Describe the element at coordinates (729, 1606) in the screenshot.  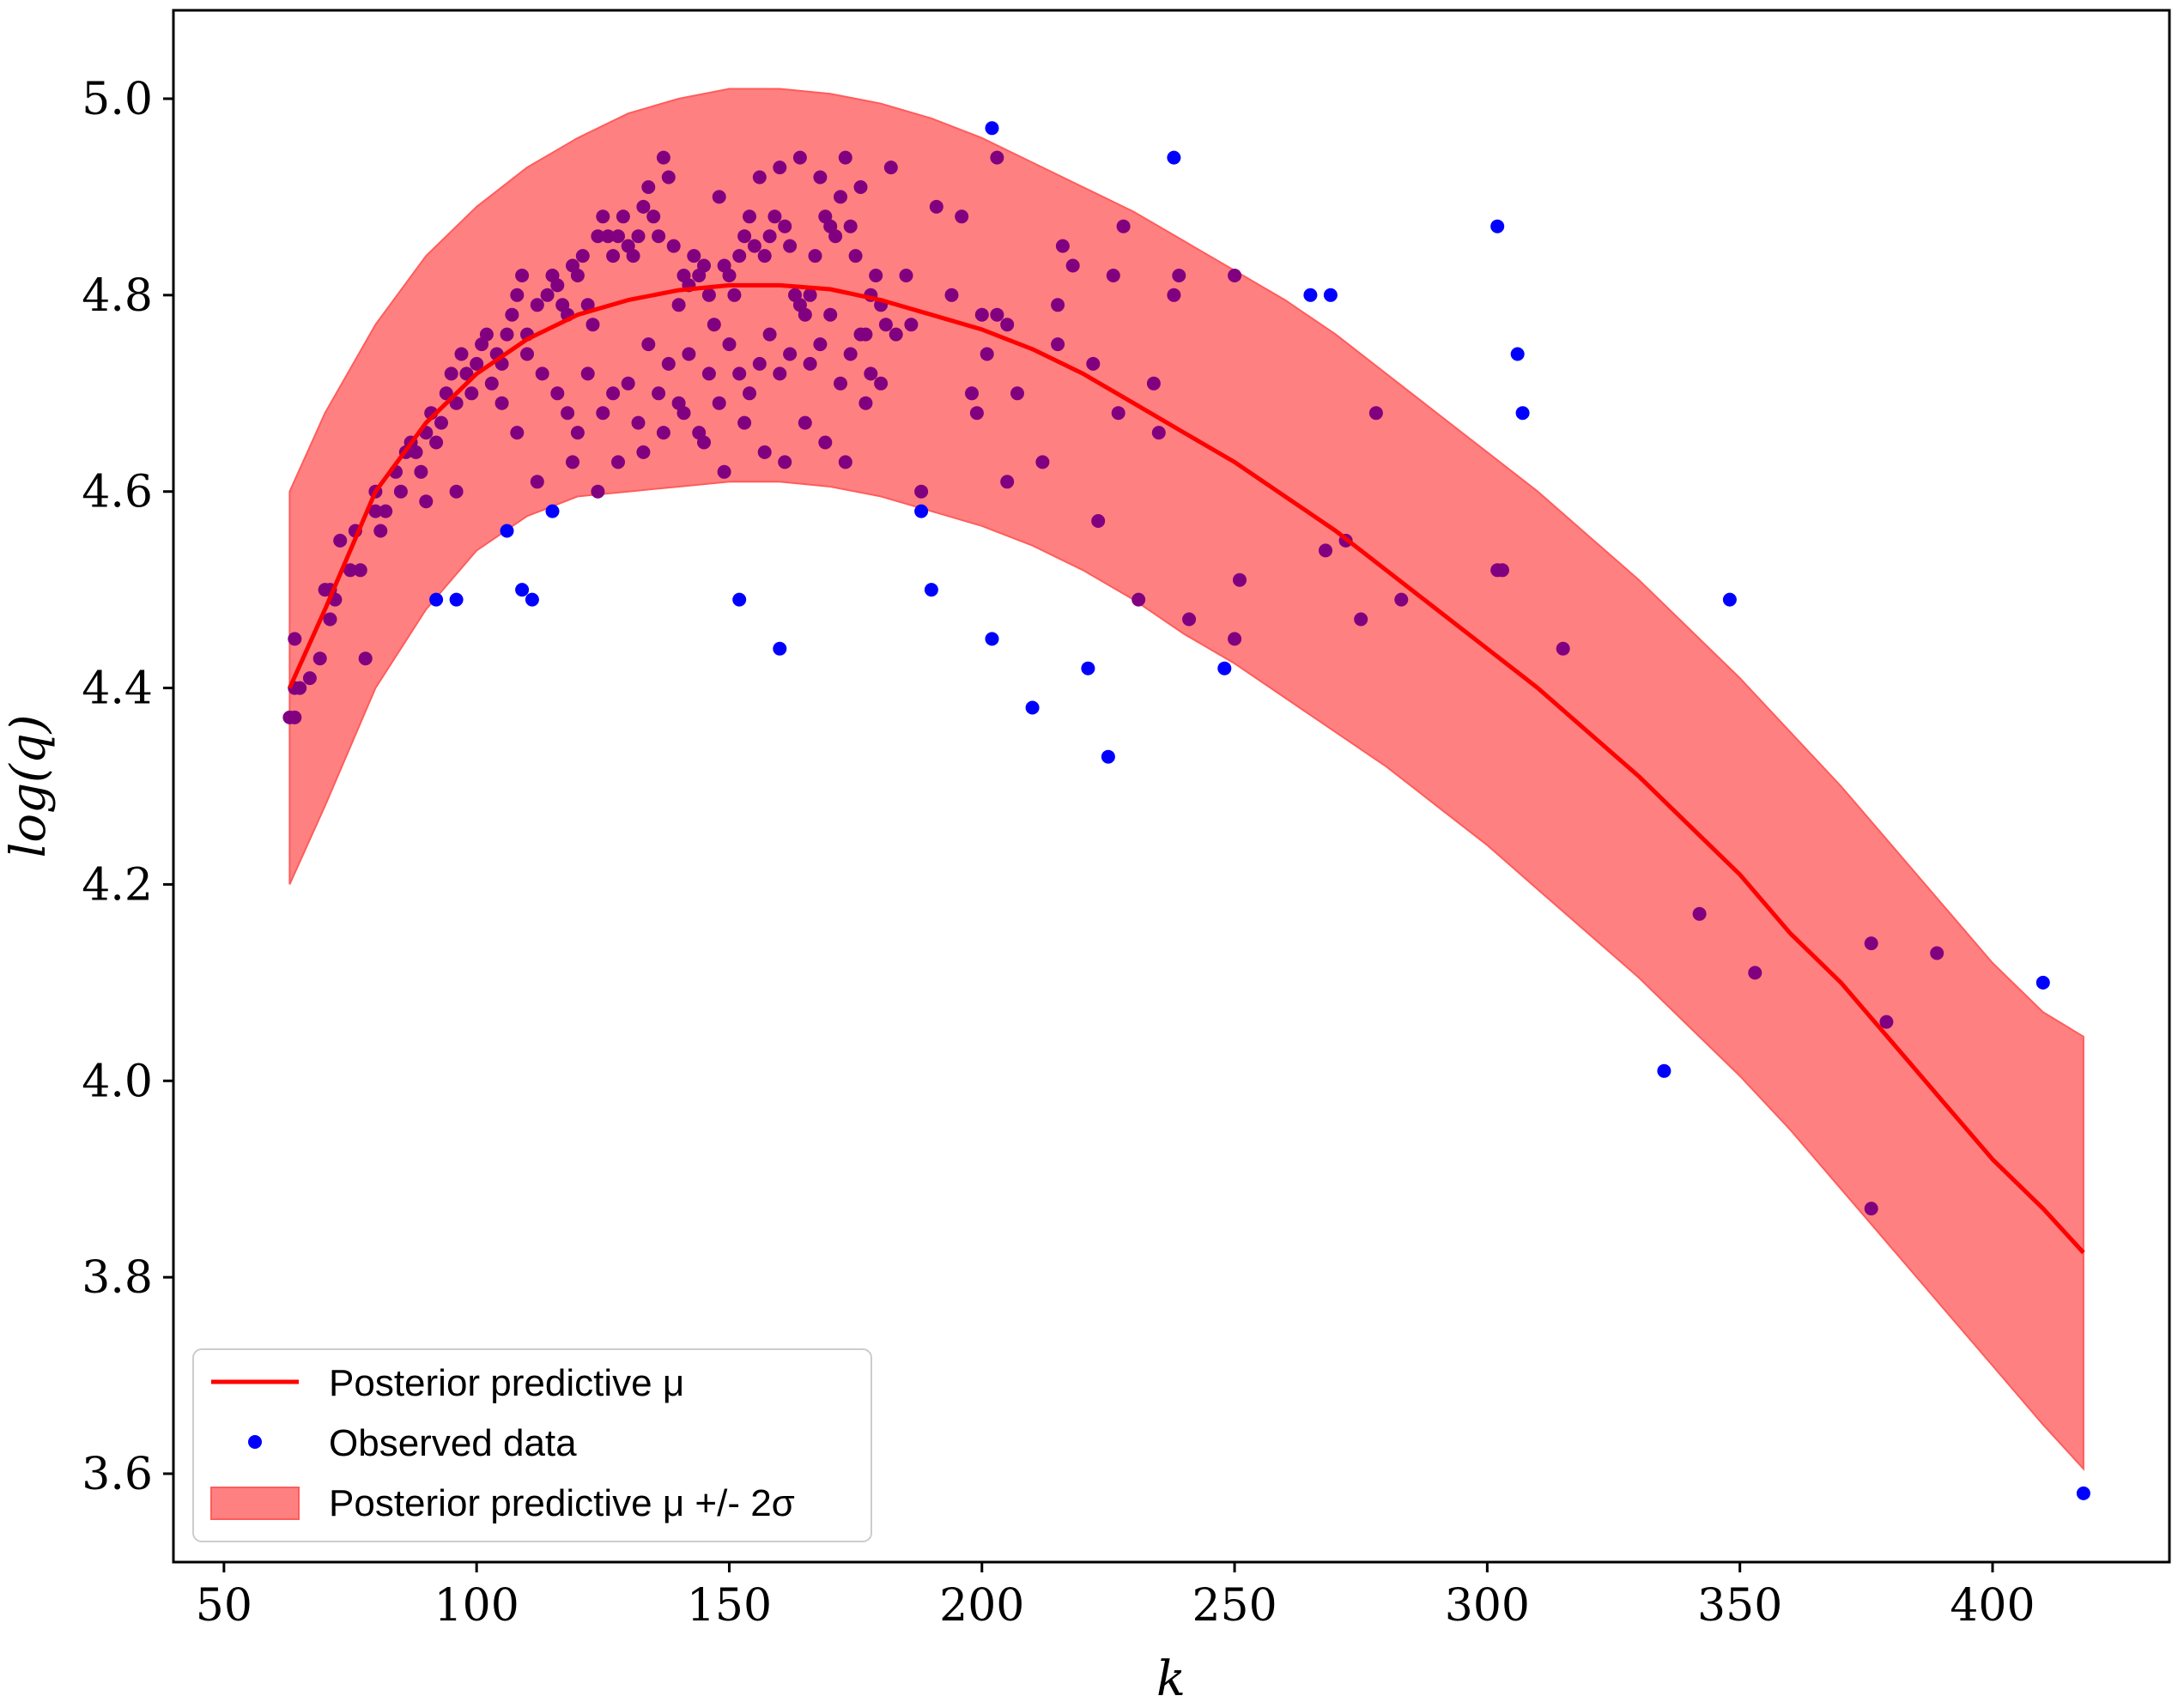
I see `x-tick-label-150: 150` at that location.